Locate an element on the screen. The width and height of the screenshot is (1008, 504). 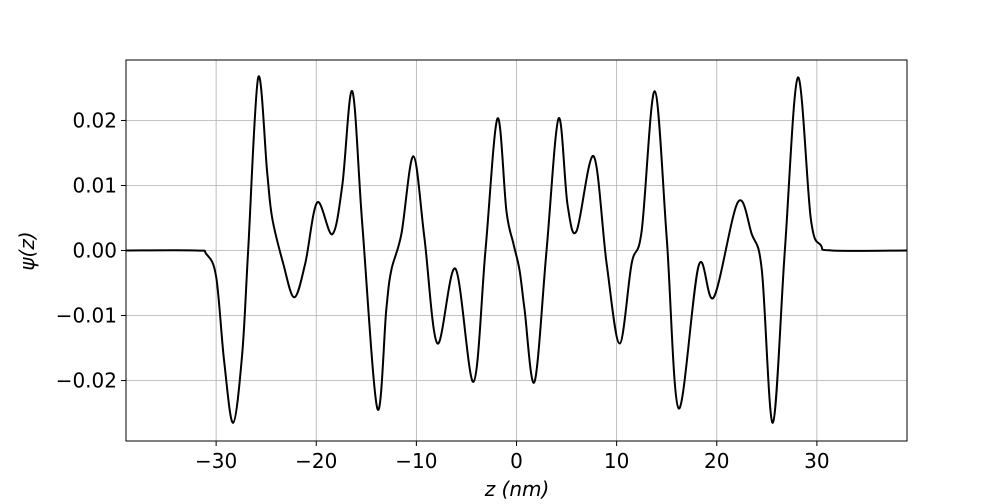
y-tick-label: −0.01 is located at coordinates (86, 316).